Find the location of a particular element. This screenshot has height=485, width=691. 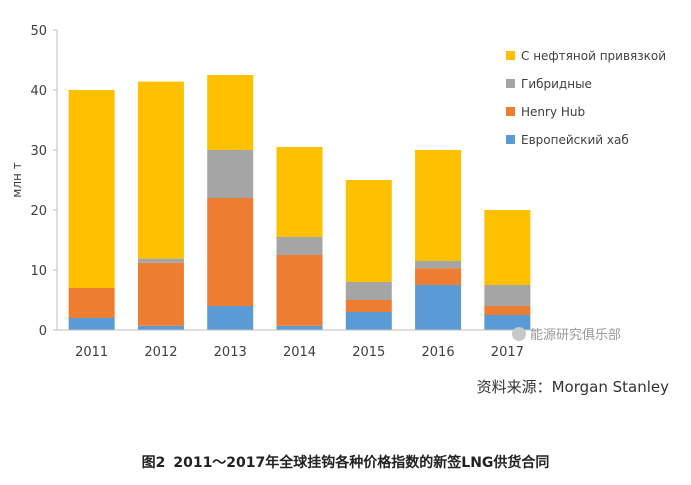

y-tick-label: 40 is located at coordinates (38, 91).